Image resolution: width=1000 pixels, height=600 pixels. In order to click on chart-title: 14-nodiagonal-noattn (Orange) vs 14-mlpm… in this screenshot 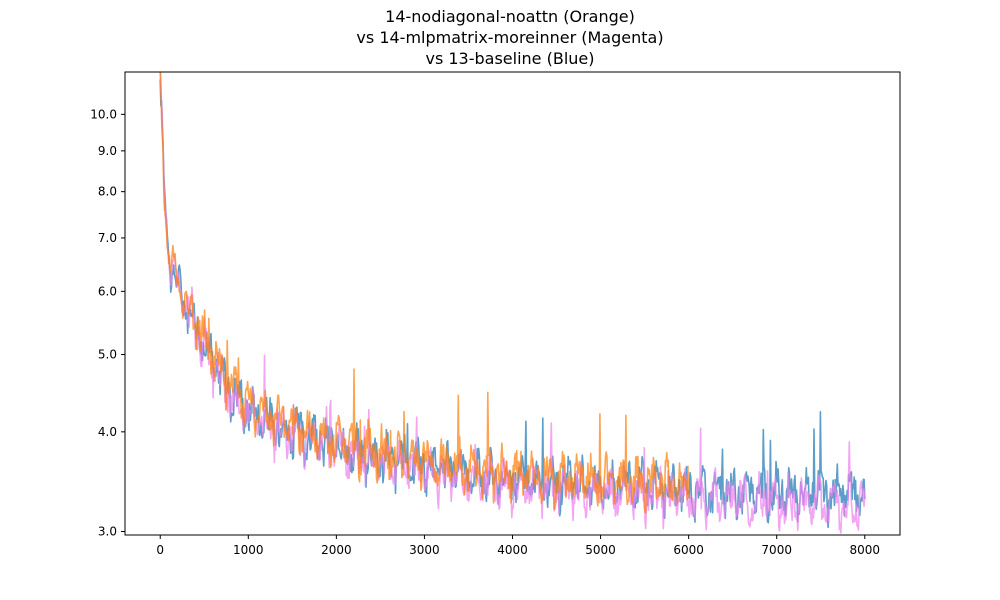, I will do `click(509, 37)`.